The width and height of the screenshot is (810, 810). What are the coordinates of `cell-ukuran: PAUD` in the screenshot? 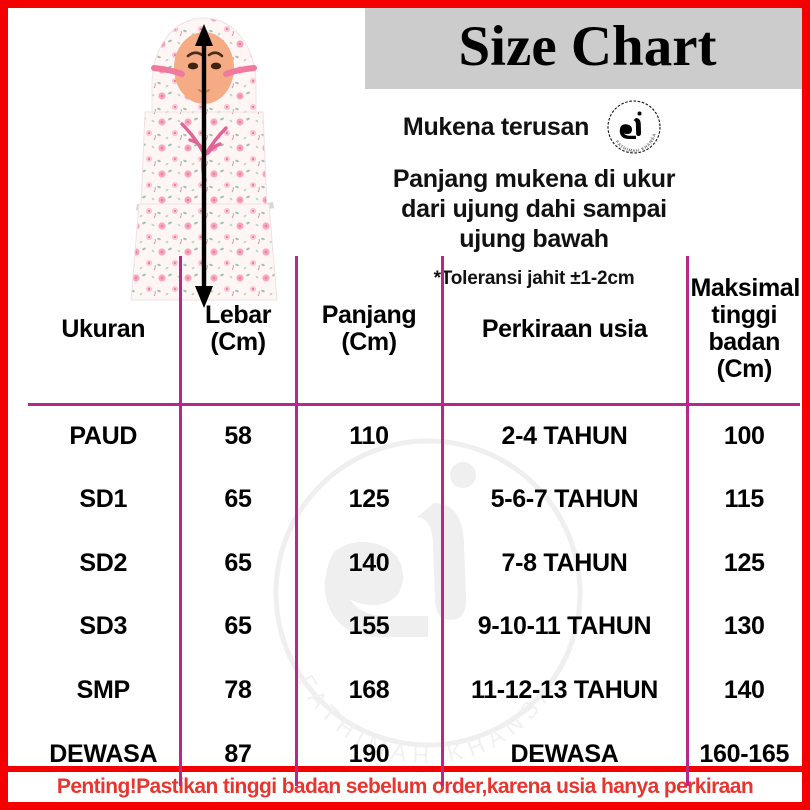 It's located at (105, 436).